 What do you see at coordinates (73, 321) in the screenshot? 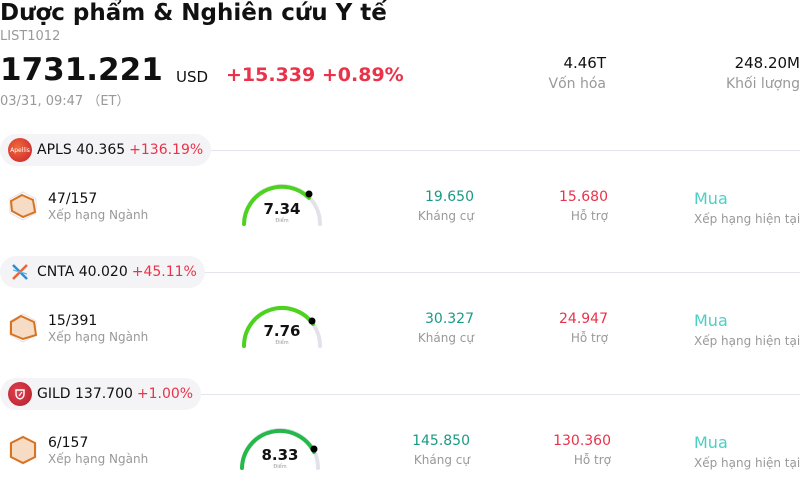
I see `rank-value: 15/391` at bounding box center [73, 321].